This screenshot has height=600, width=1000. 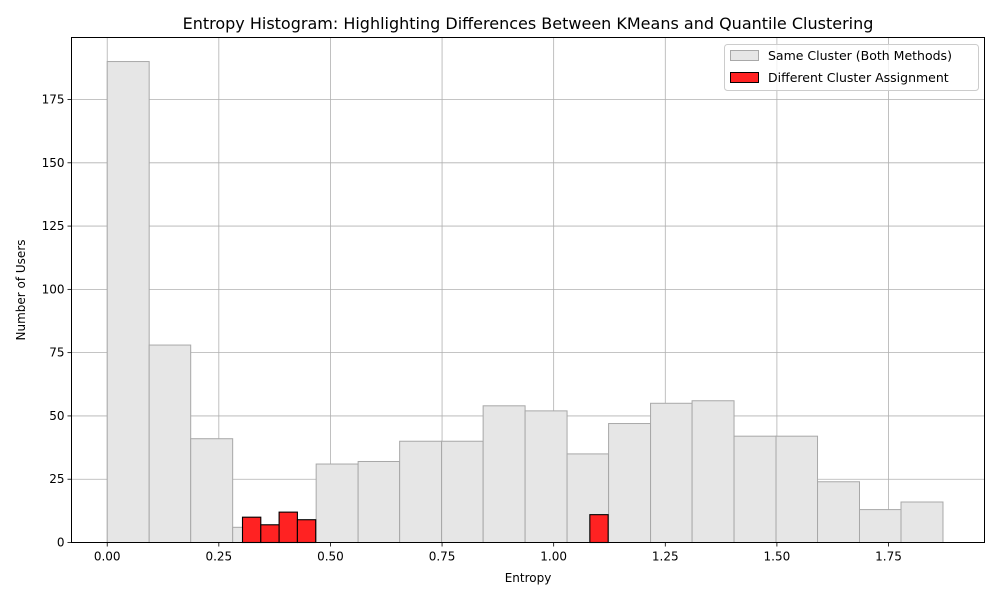 What do you see at coordinates (888, 557) in the screenshot?
I see `x-tick-label: 1.75` at bounding box center [888, 557].